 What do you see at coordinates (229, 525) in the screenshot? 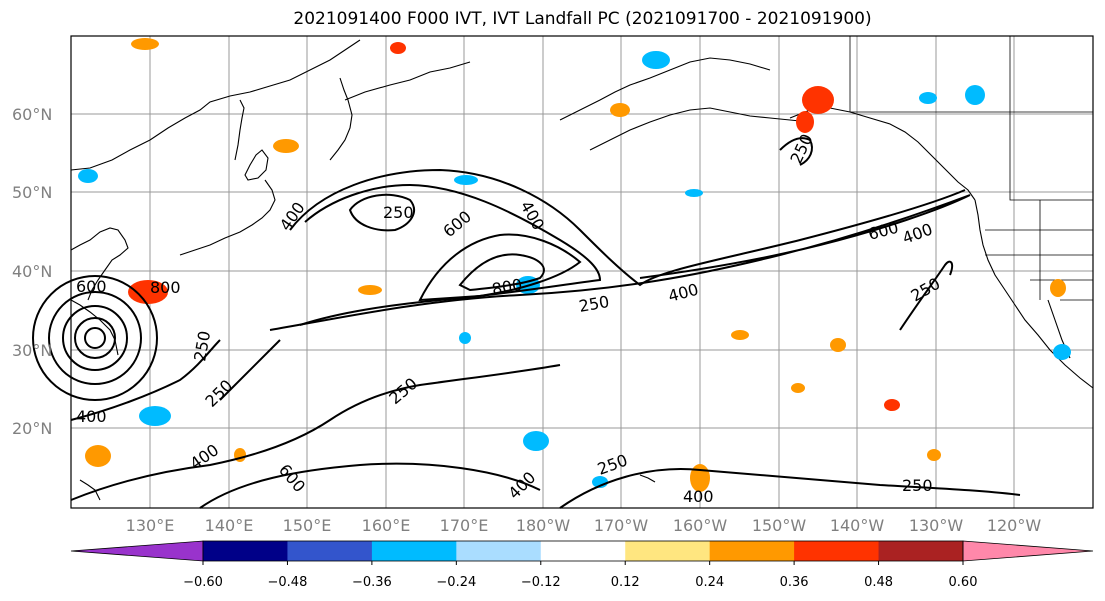
I see `lon-label: 140°E` at bounding box center [229, 525].